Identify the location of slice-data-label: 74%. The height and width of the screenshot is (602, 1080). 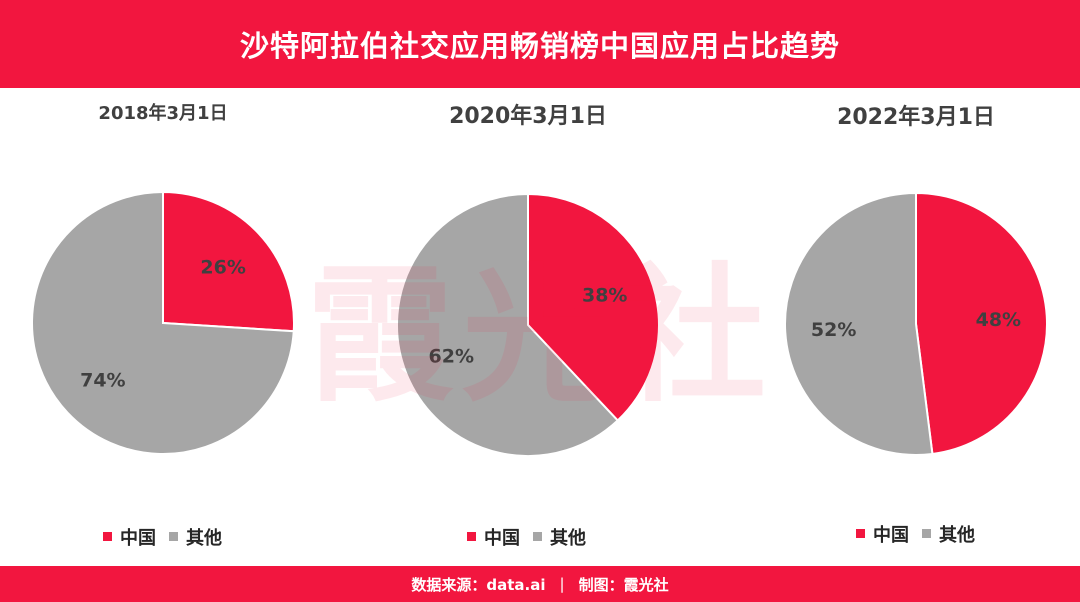
(102, 380).